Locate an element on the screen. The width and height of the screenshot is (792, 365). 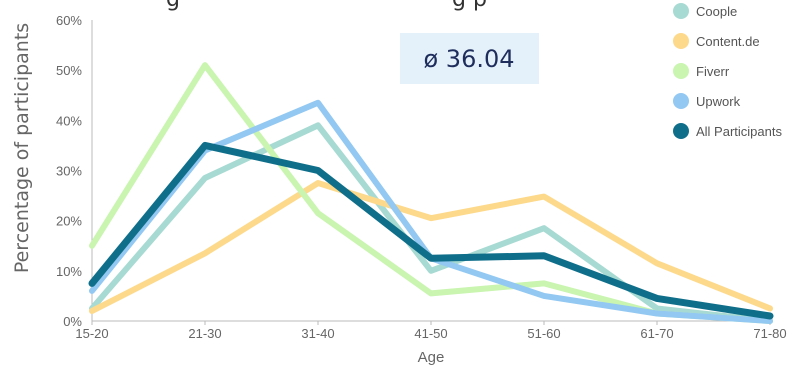
x-tick-label: 15-20 is located at coordinates (91, 333).